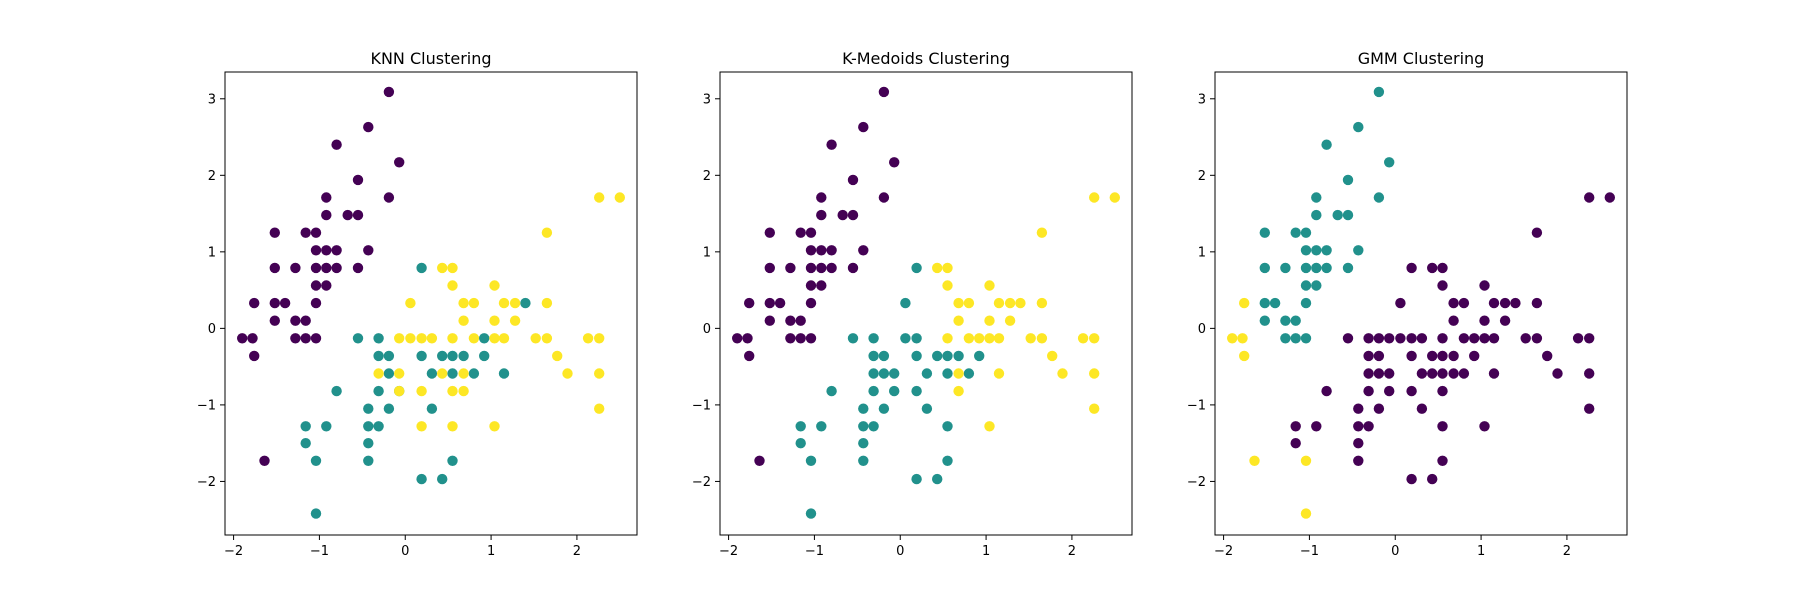 This screenshot has height=600, width=1800. What do you see at coordinates (926, 58) in the screenshot?
I see `chart-title: K-Medoids Clustering` at bounding box center [926, 58].